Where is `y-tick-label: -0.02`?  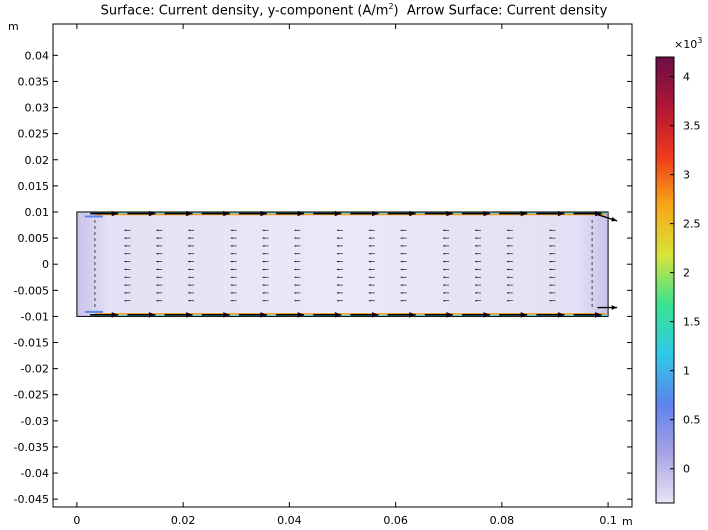 y-tick-label: -0.02 is located at coordinates (35, 369).